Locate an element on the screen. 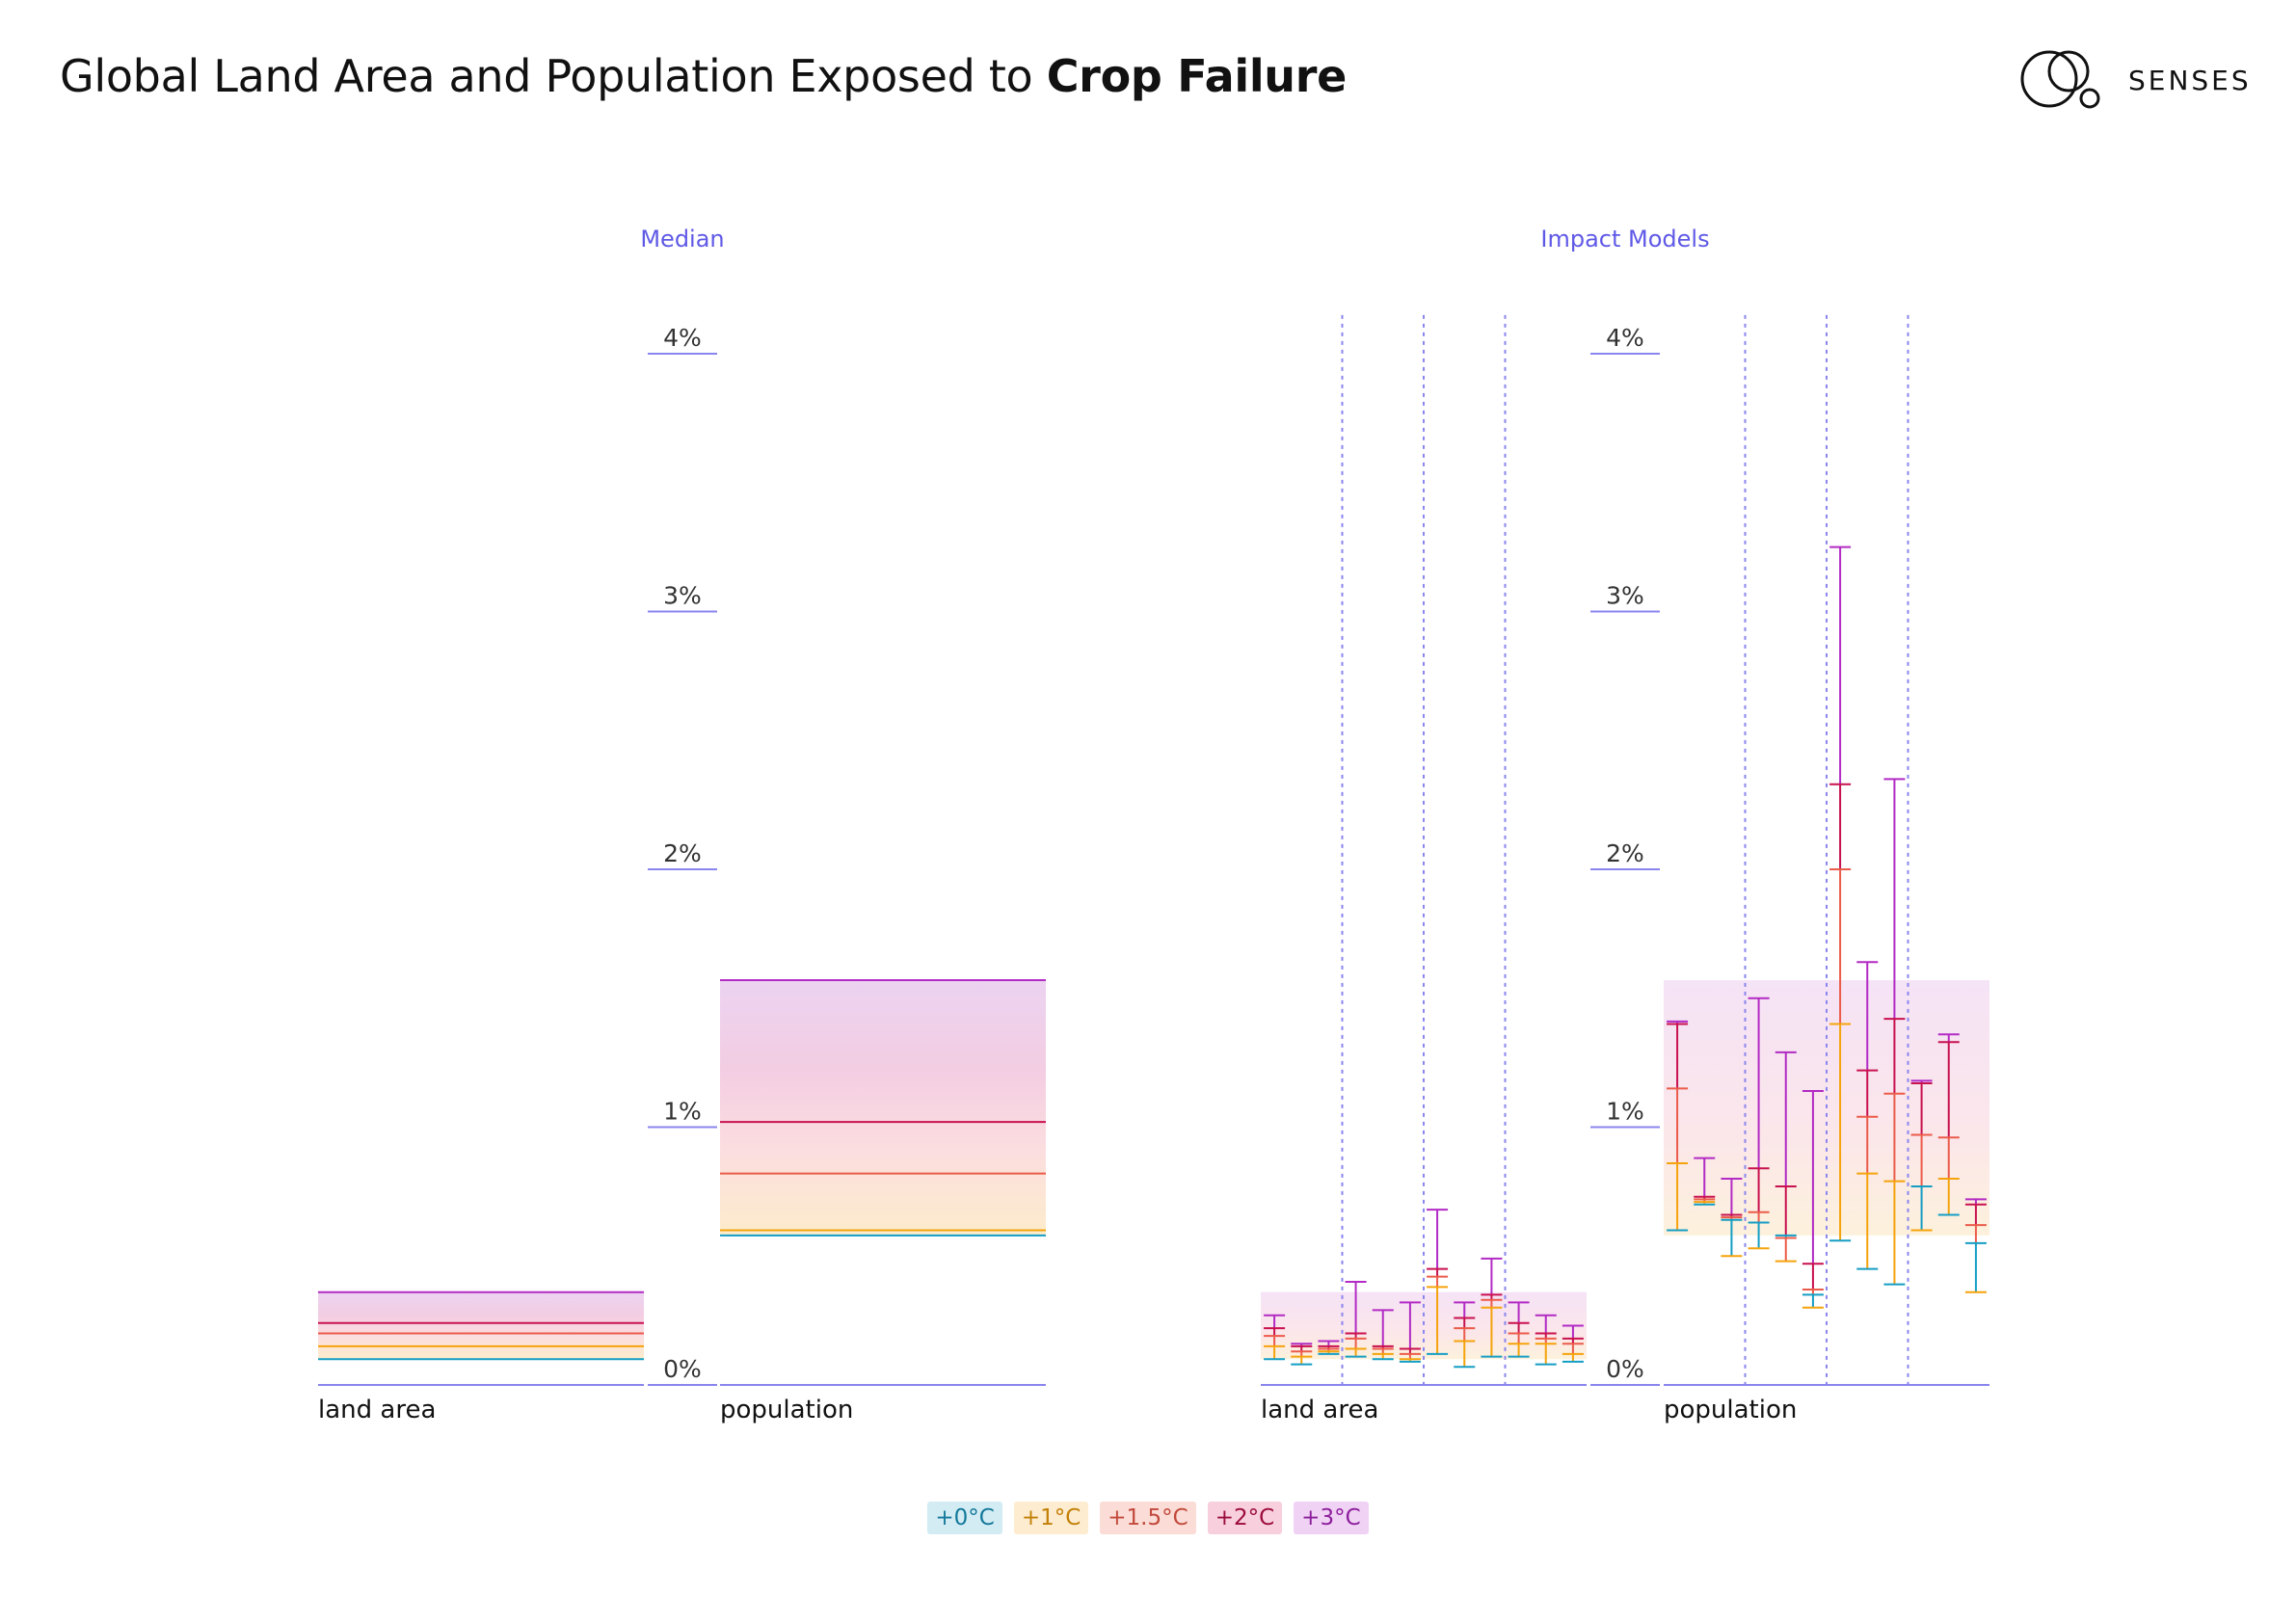 The image size is (2296, 1623). panel-title: Impact Models is located at coordinates (1624, 239).